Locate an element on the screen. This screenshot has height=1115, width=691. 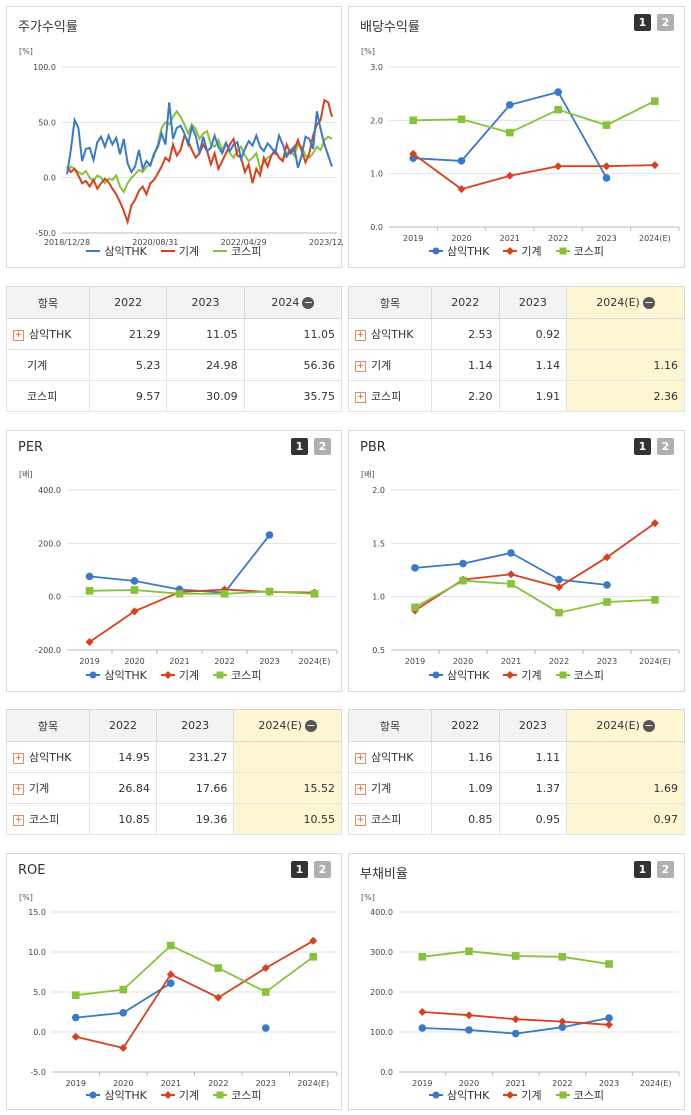
series-line is located at coordinates (199, 162).